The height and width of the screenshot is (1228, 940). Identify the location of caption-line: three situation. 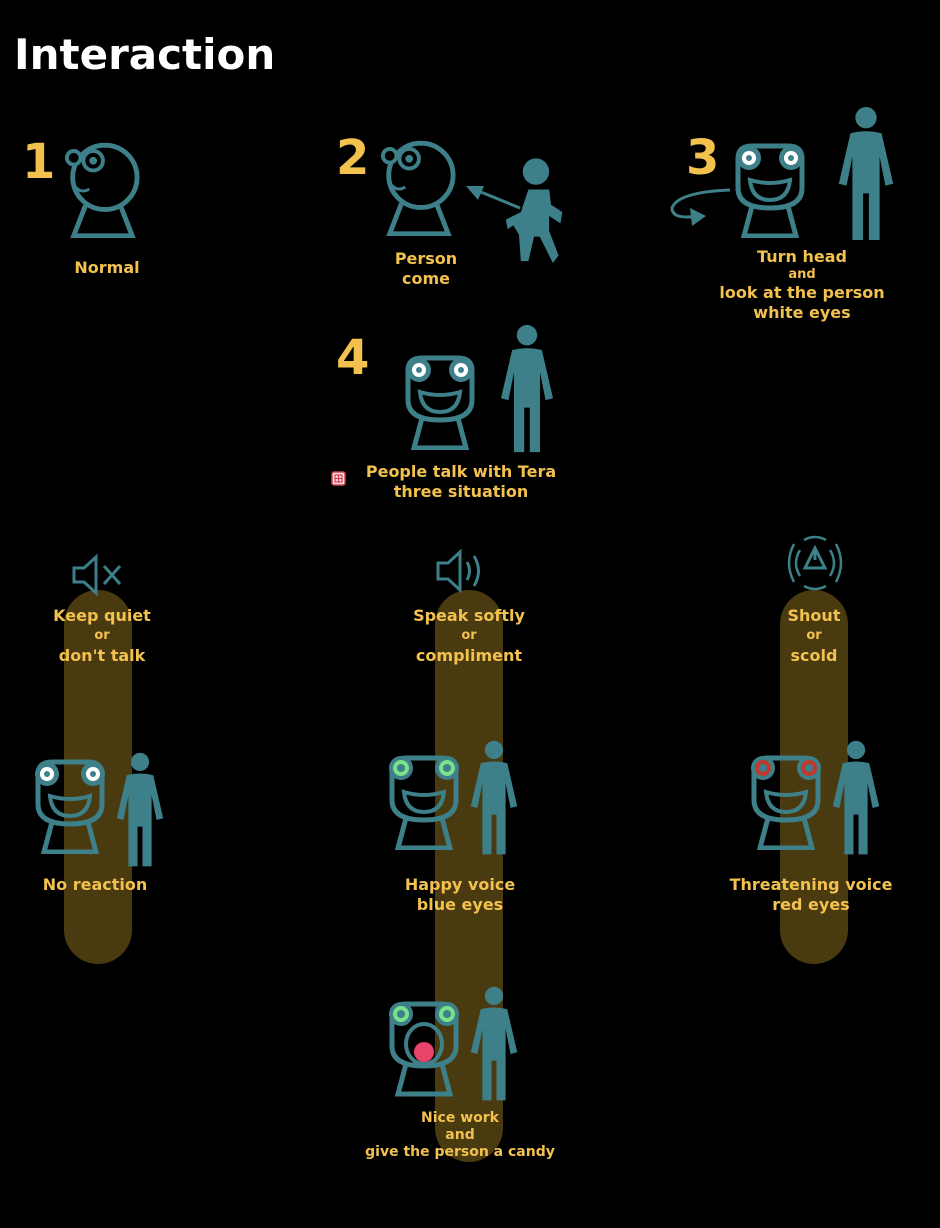
(461, 491).